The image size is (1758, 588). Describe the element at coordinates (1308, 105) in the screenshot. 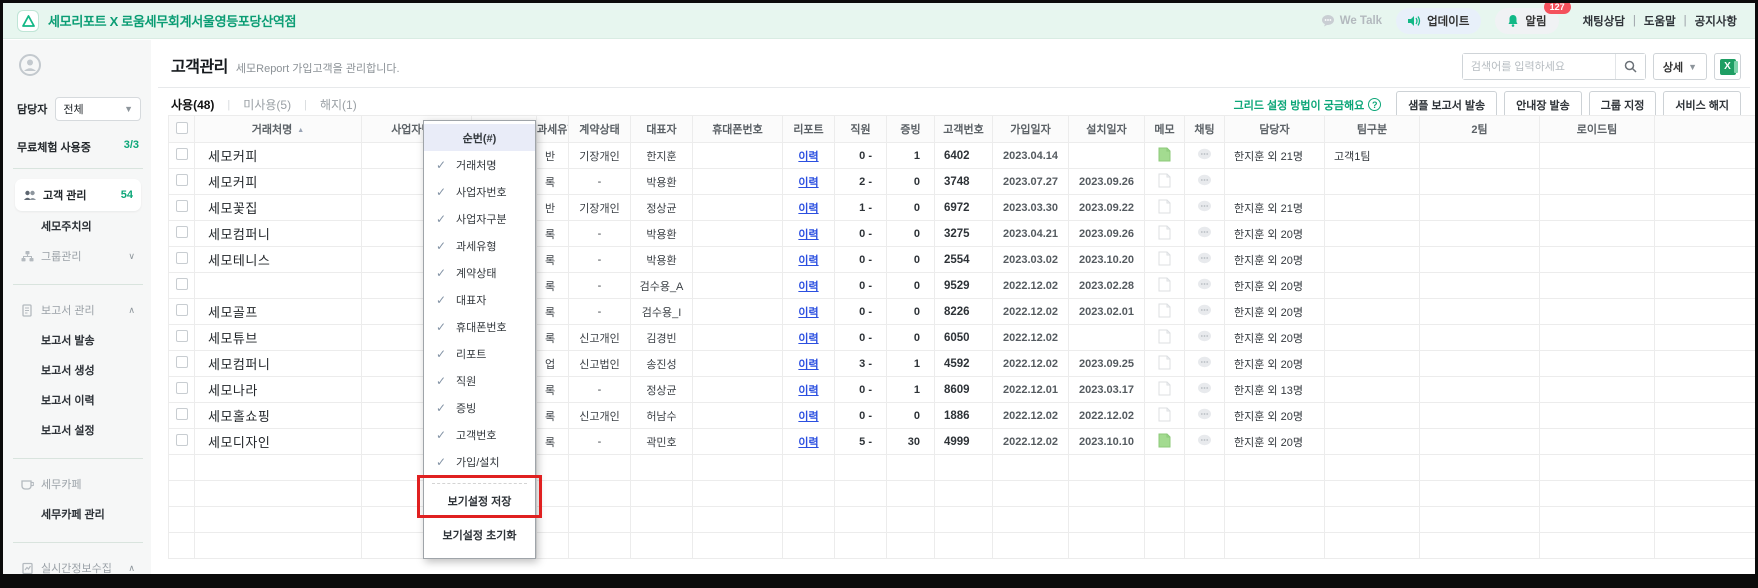

I see `grid-help-link: 그리드 설정 방법이 궁금해요 ?` at that location.